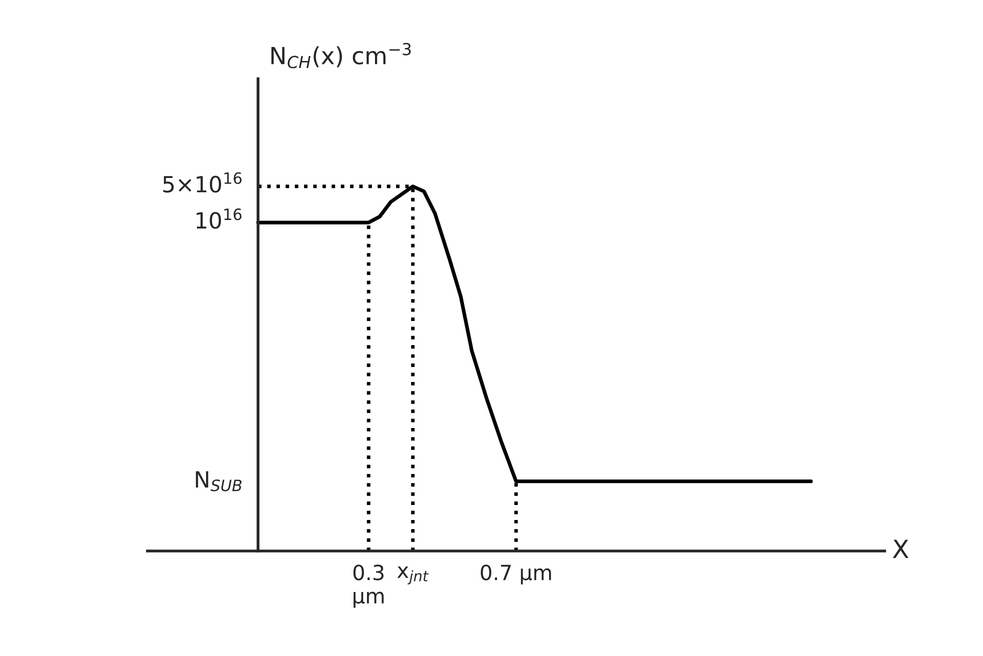 The height and width of the screenshot is (656, 983). Describe the element at coordinates (341, 55) in the screenshot. I see `y-axis-title: N$_{CH}$(x) cm$^{−3}$` at that location.